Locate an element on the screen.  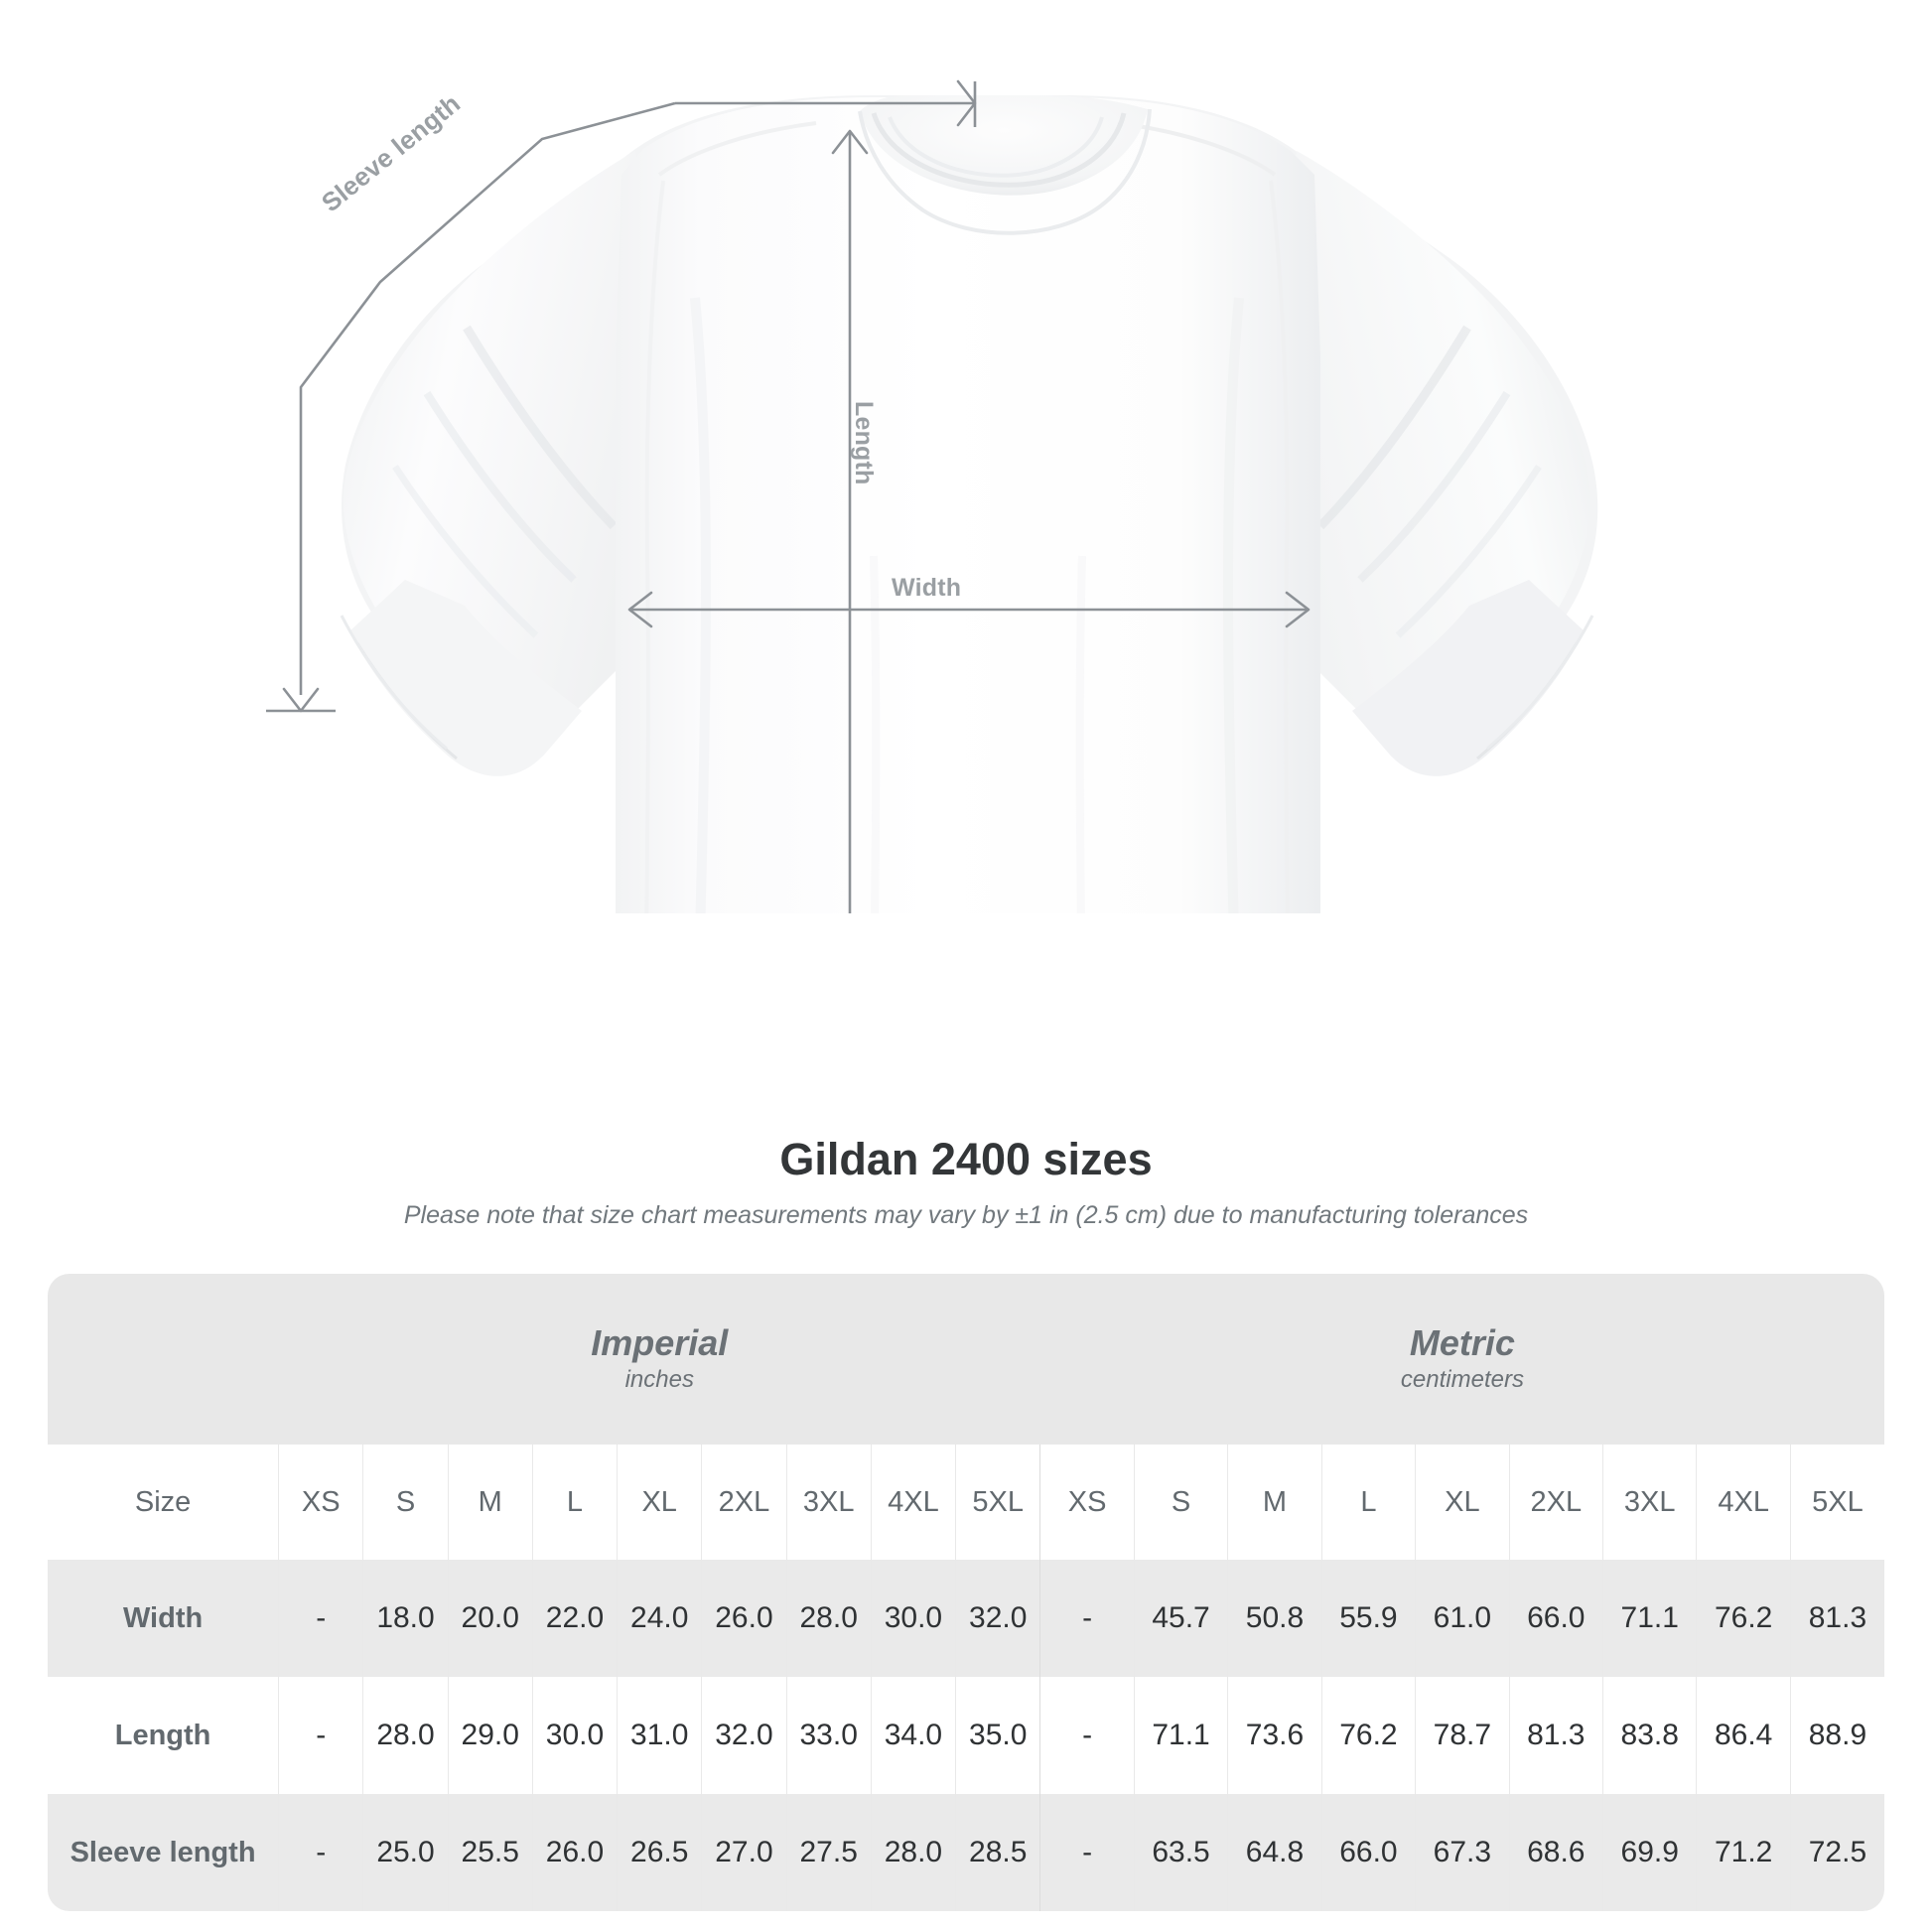
cell-sleeve-imp-4xl: 28.0 is located at coordinates (913, 1852).